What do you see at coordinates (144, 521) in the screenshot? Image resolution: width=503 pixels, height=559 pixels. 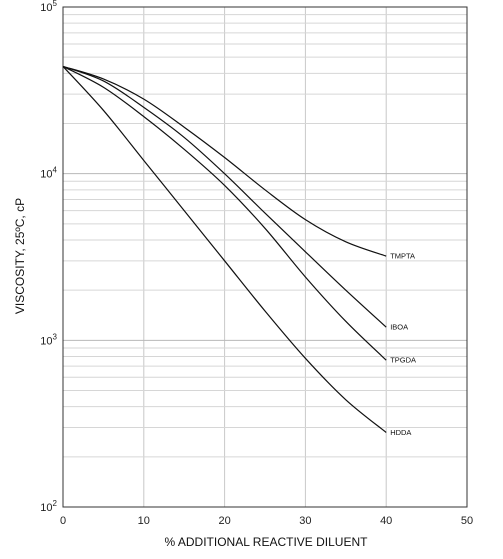 I see `x-tick-label: 10` at bounding box center [144, 521].